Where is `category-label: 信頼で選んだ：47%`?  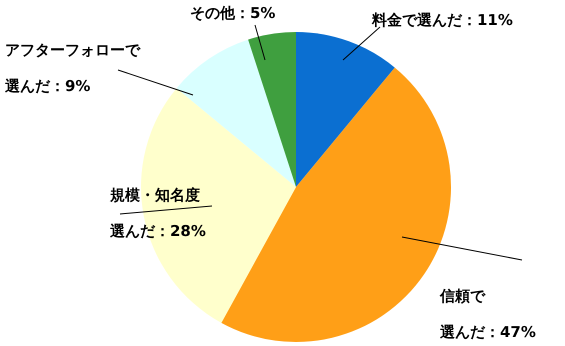 category-label: 信頼で選んだ：47% is located at coordinates (488, 314).